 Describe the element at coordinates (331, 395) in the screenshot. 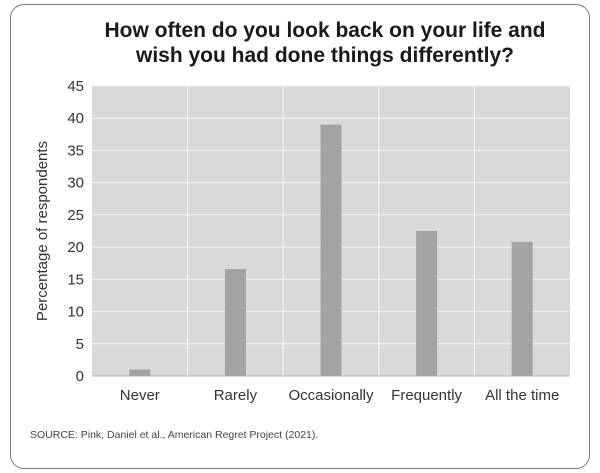

I see `x-tick-label: Occasionally` at that location.